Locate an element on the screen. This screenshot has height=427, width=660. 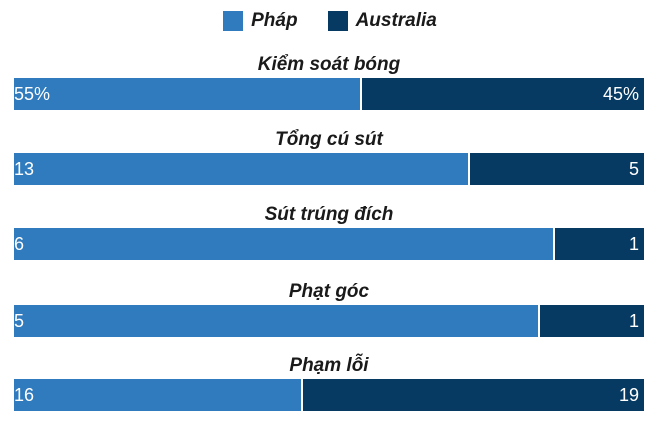
value-label-team-a: 13 is located at coordinates (24, 169).